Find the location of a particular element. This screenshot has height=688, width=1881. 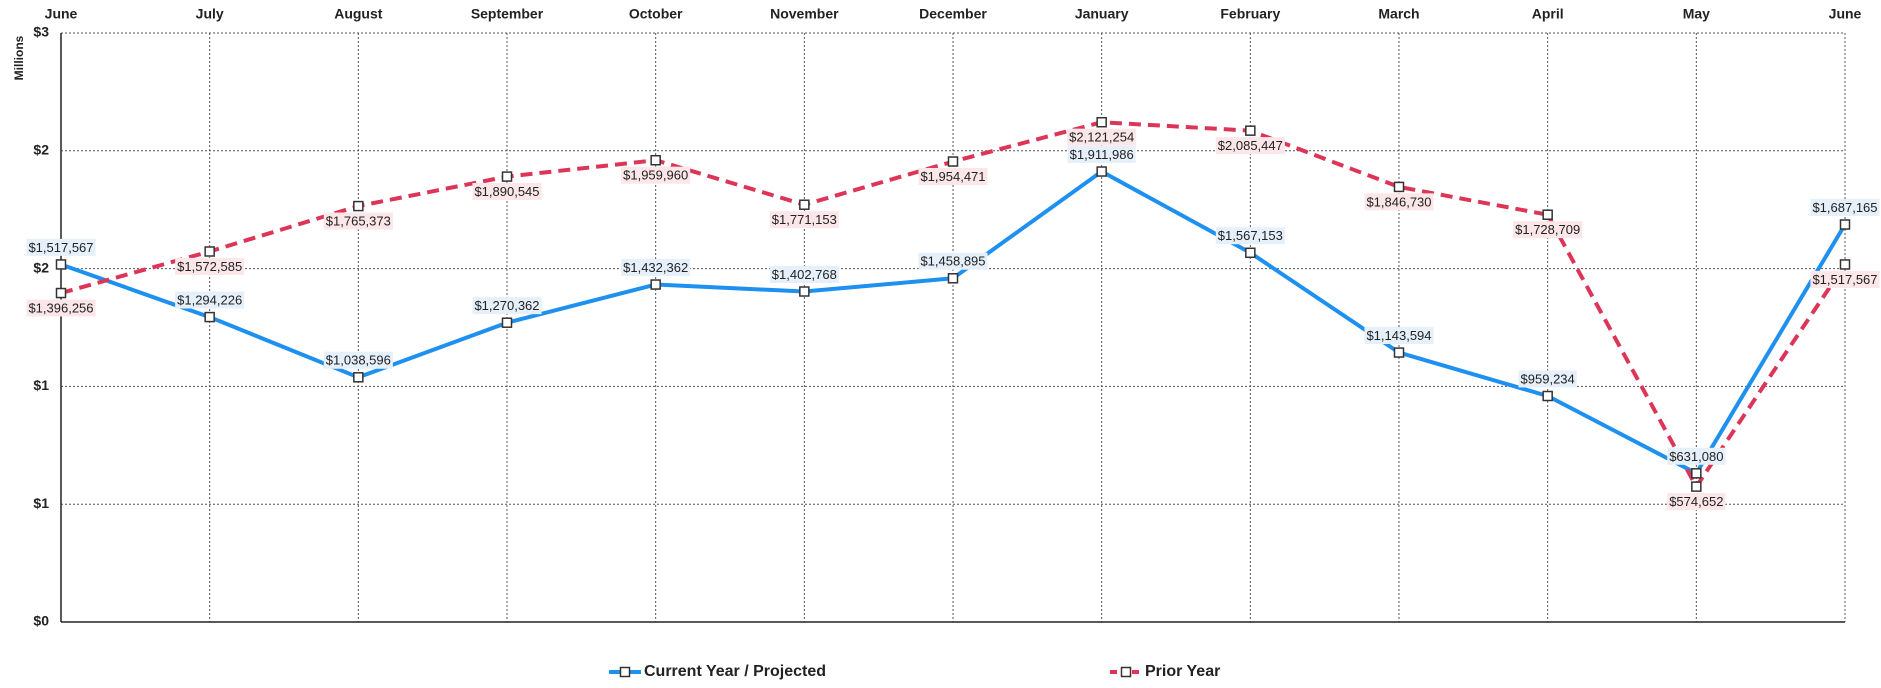

data-label: $959,234 is located at coordinates (1548, 378).